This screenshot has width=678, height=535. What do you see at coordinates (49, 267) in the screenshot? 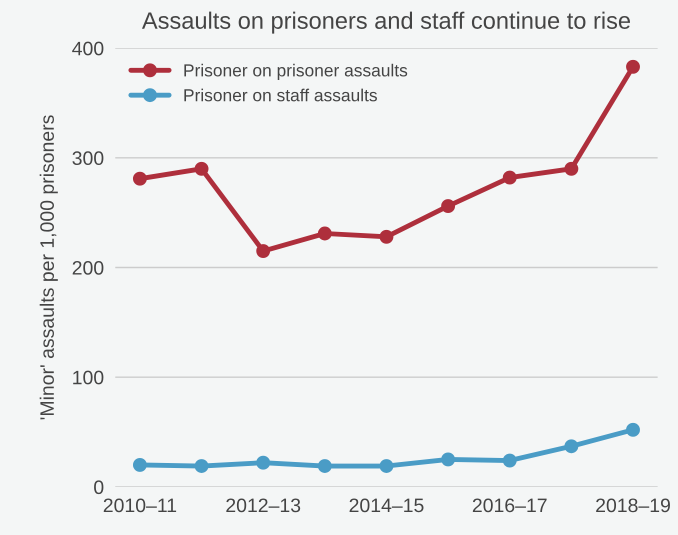
I see `y-axis-title: 'Minor' assaults per 1,000 prisoners` at bounding box center [49, 267].